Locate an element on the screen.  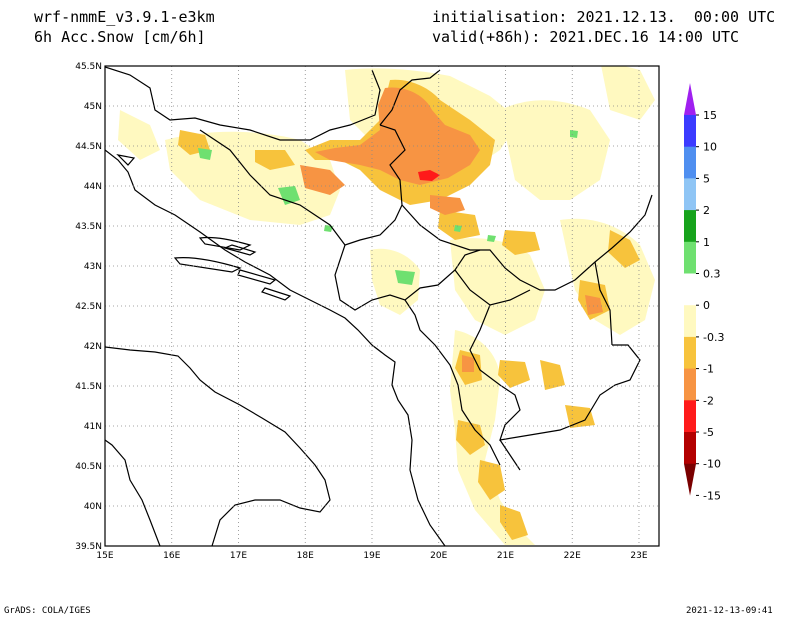
lat-tick-label: 40N is located at coordinates (93, 507).